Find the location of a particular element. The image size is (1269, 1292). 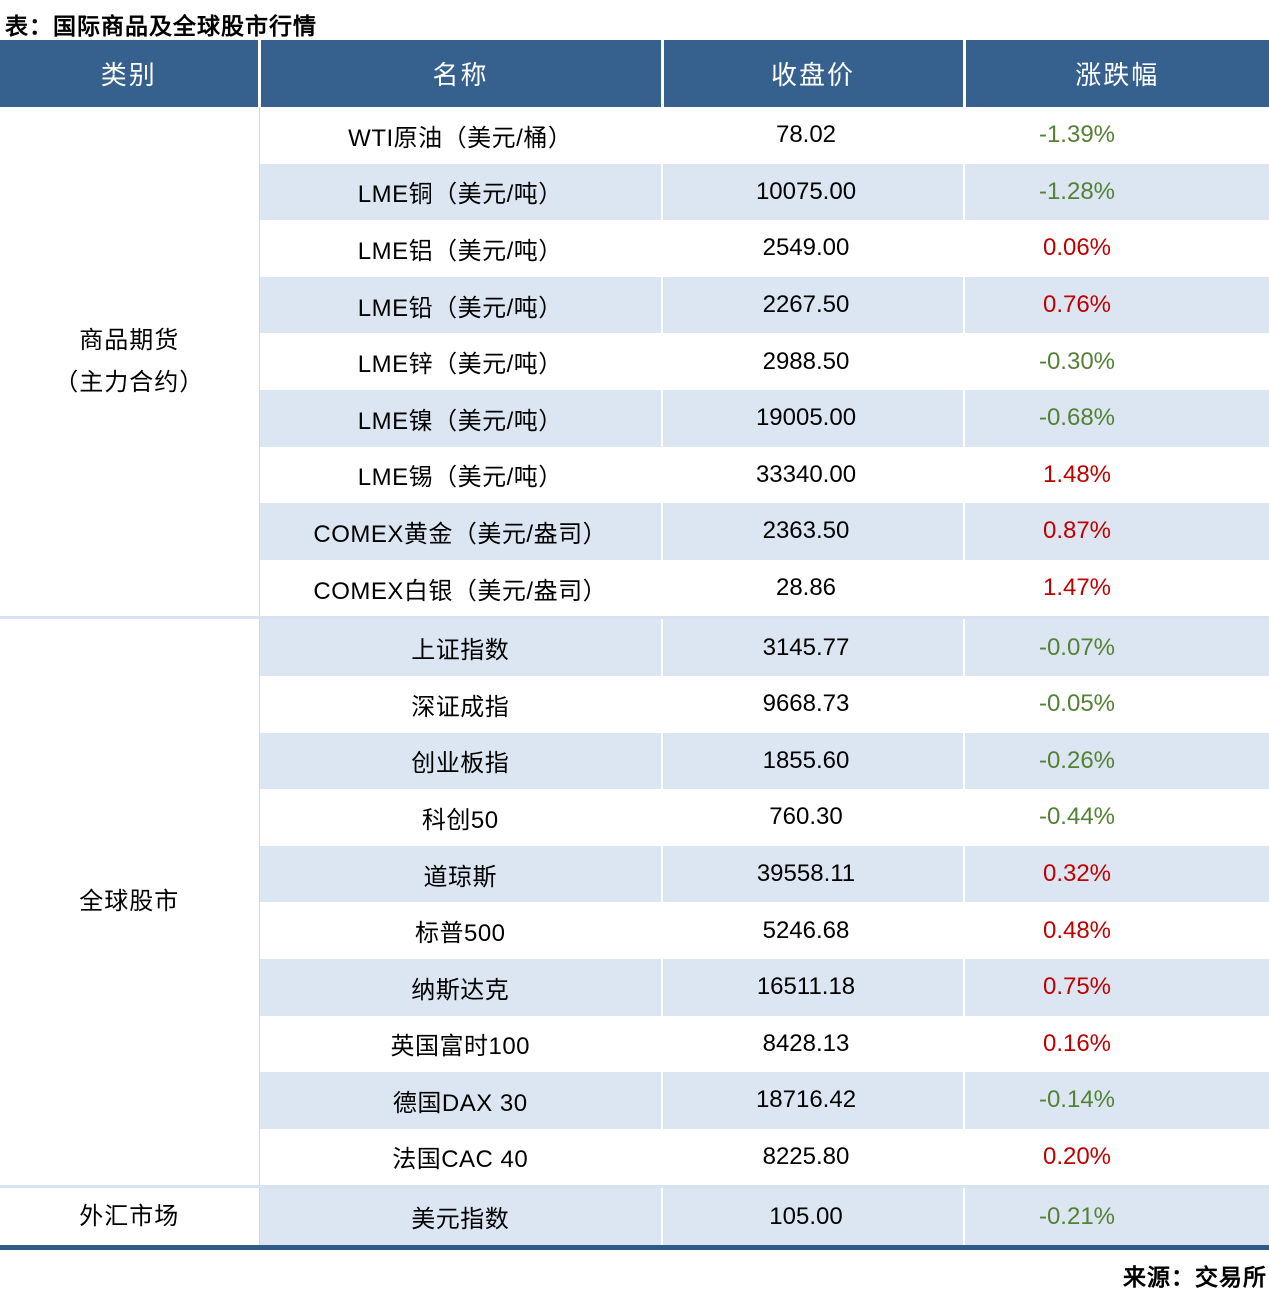

close-cell: 1855.60 is located at coordinates (812, 761).